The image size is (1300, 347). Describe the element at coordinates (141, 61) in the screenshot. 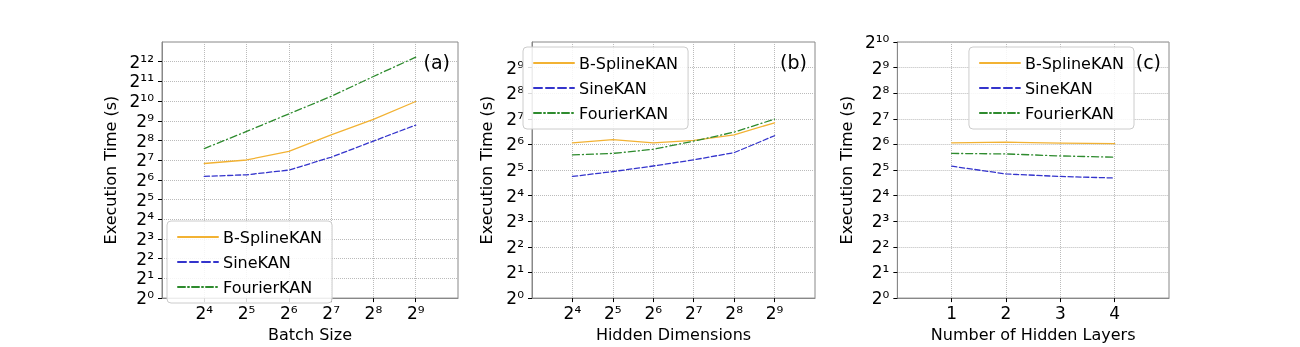

I see `y-tick-label: 2¹²` at that location.